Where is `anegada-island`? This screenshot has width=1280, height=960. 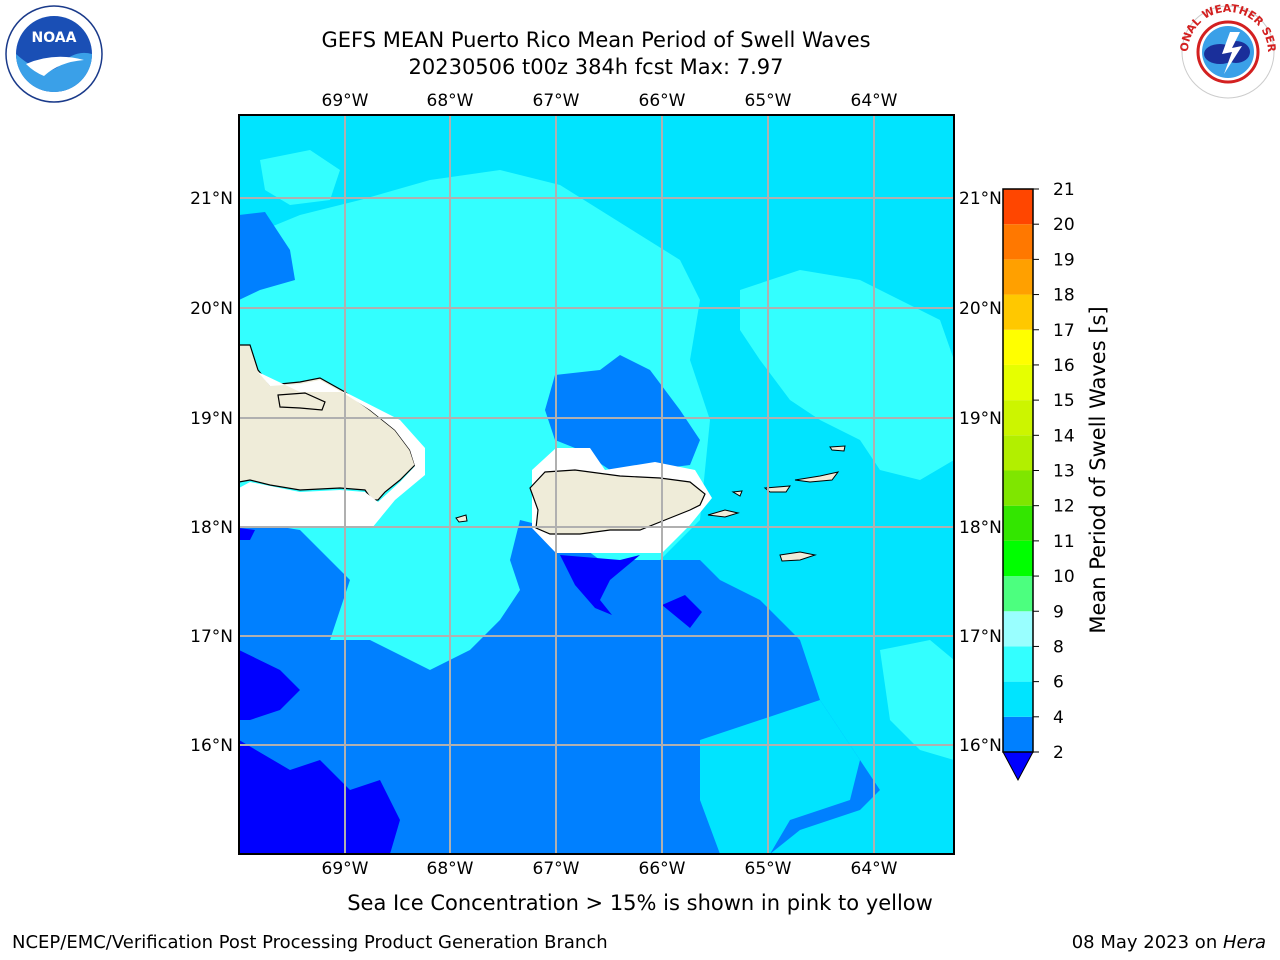 anegada-island is located at coordinates (837, 448).